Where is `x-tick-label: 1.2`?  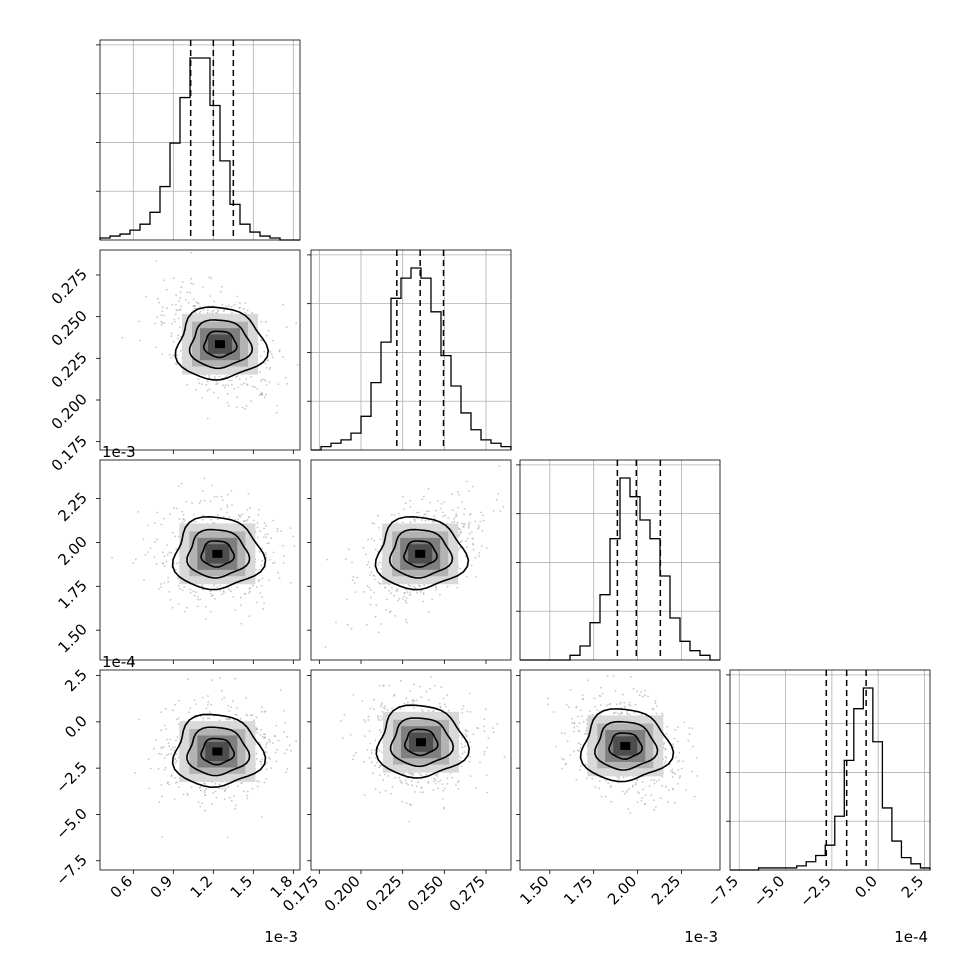
x-tick-label: 1.2 is located at coordinates (202, 887).